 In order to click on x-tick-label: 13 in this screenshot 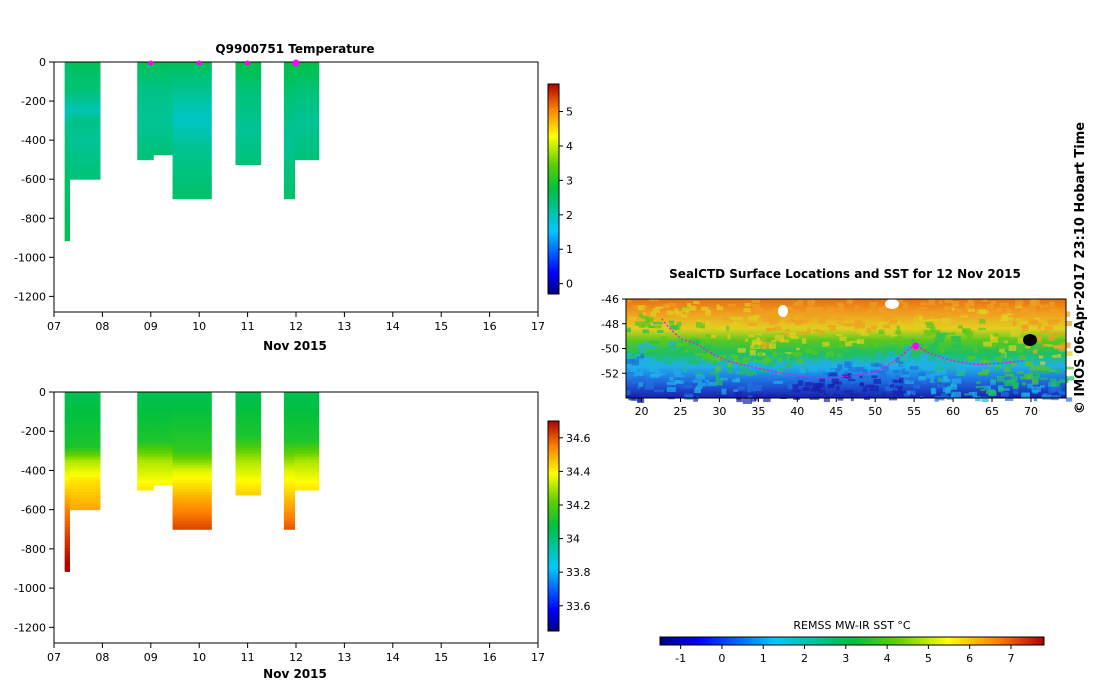, I will do `click(344, 657)`.